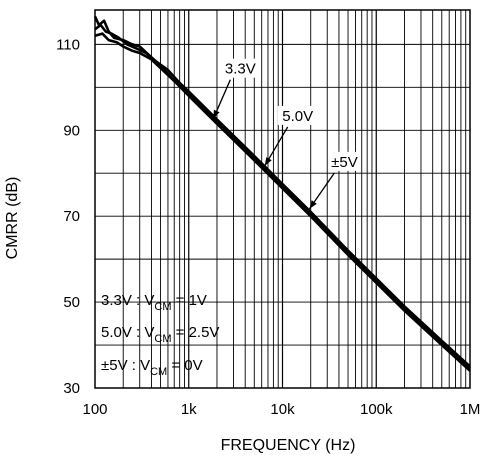 The image size is (491, 455). What do you see at coordinates (71, 388) in the screenshot?
I see `y-tick-label: 30` at bounding box center [71, 388].